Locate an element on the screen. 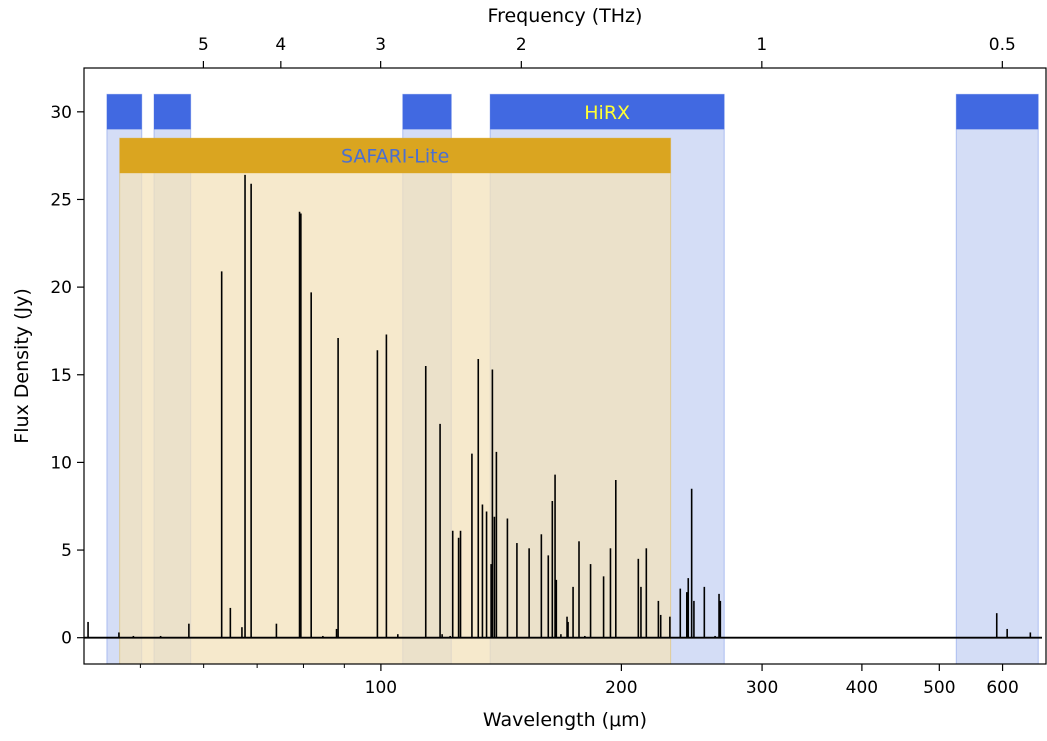 This screenshot has width=1047, height=741. band-bar-layer is located at coordinates (572, 134).